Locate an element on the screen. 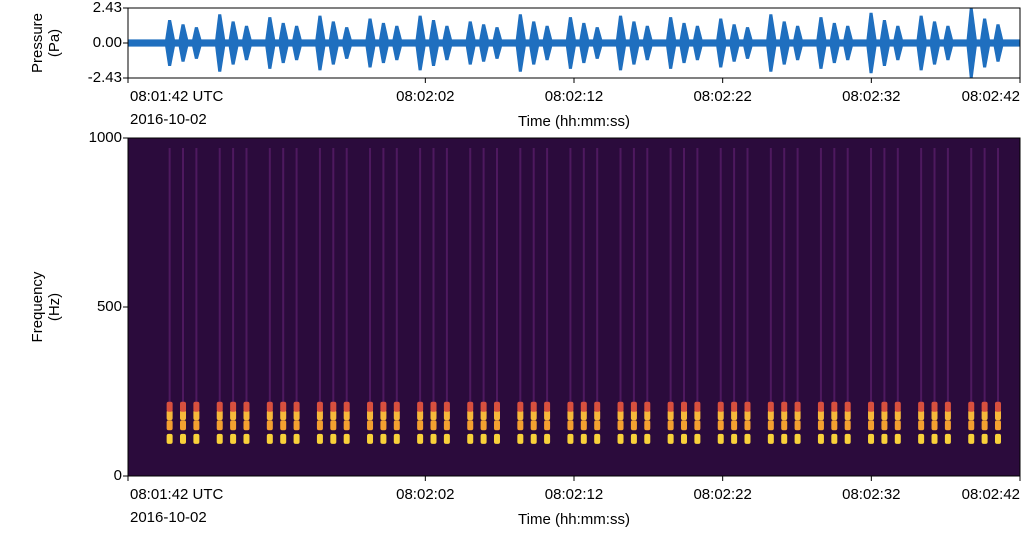  y-tick-label: 500 is located at coordinates (109, 306).